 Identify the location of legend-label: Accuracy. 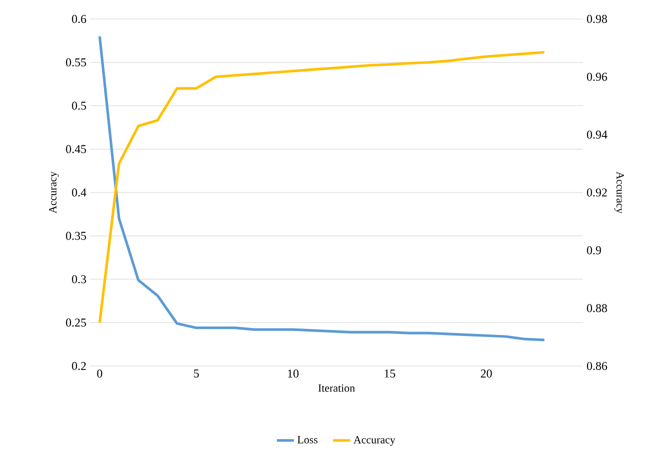
(375, 441).